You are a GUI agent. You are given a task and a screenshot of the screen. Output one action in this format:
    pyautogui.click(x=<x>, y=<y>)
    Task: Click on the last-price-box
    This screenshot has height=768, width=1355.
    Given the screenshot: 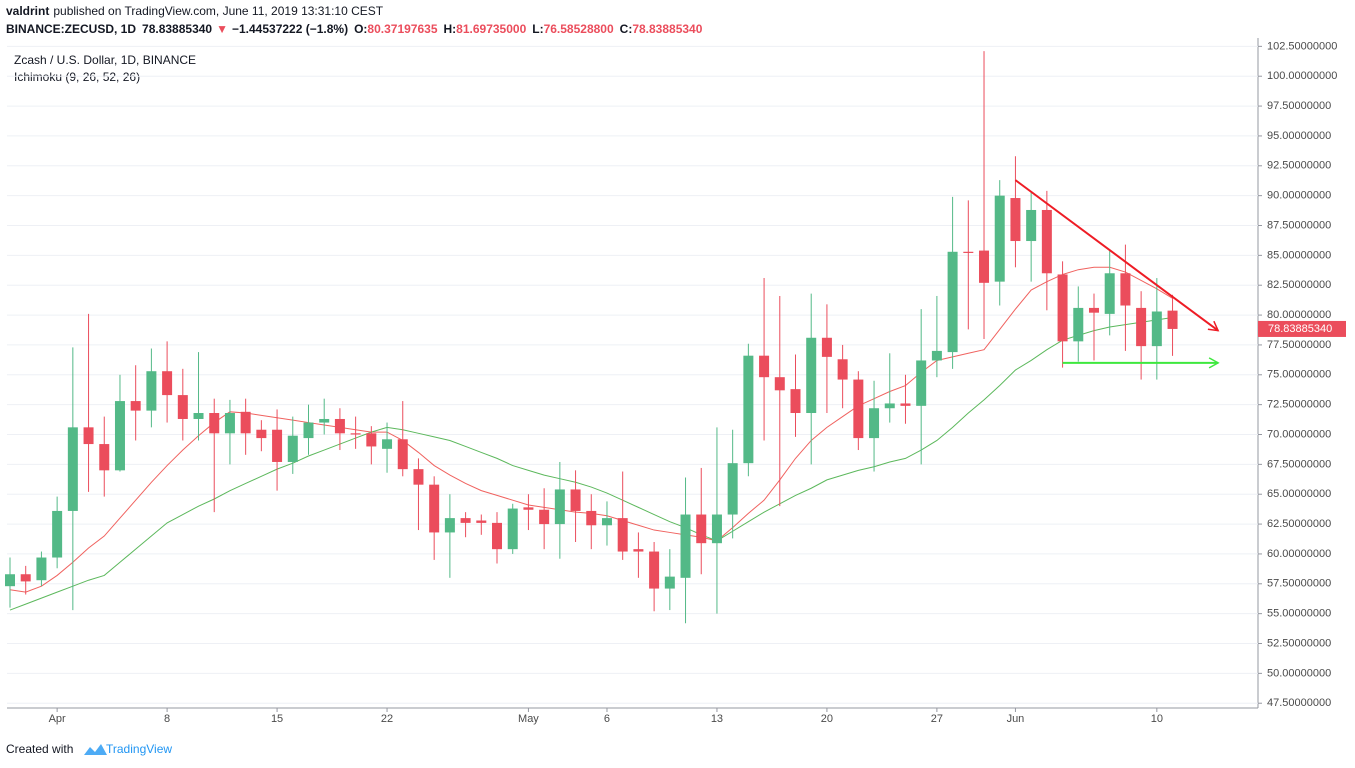 What is the action you would take?
    pyautogui.click(x=1302, y=328)
    